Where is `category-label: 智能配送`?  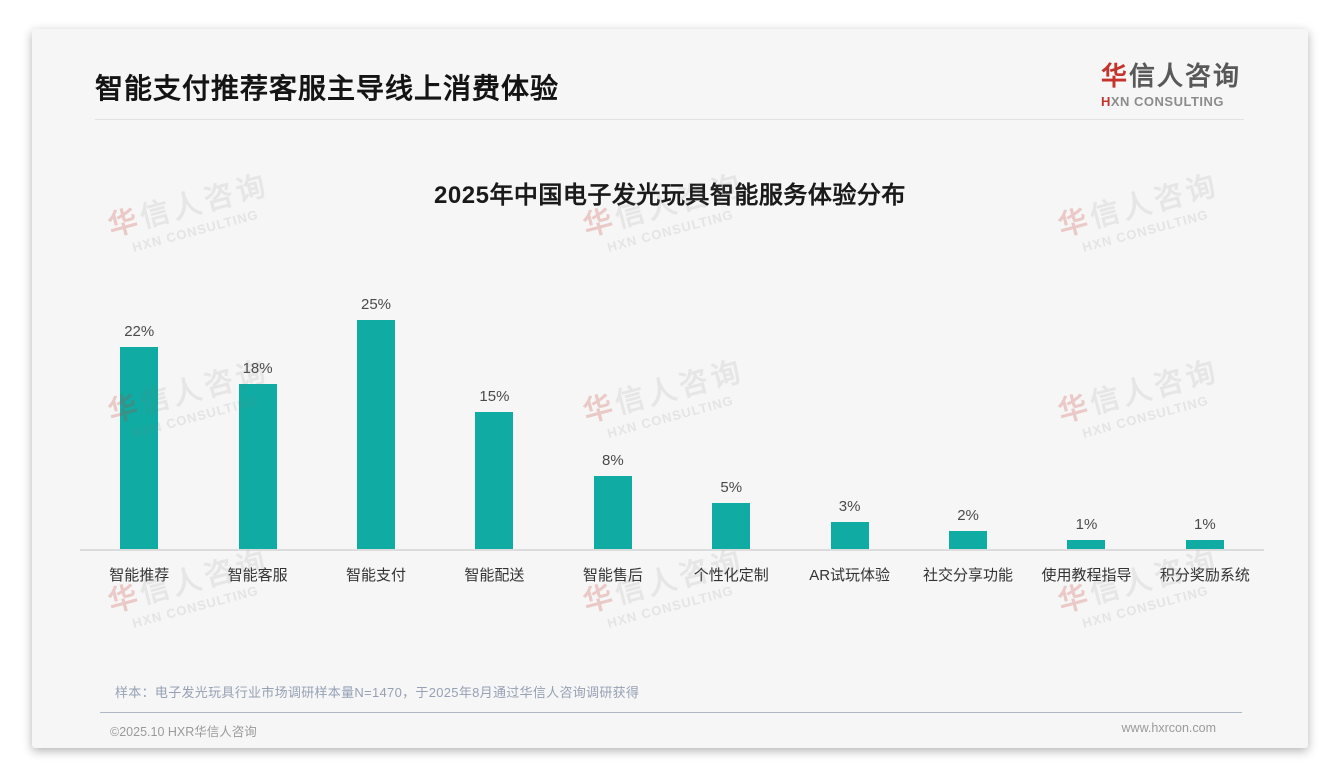
category-label: 智能配送 is located at coordinates (494, 575).